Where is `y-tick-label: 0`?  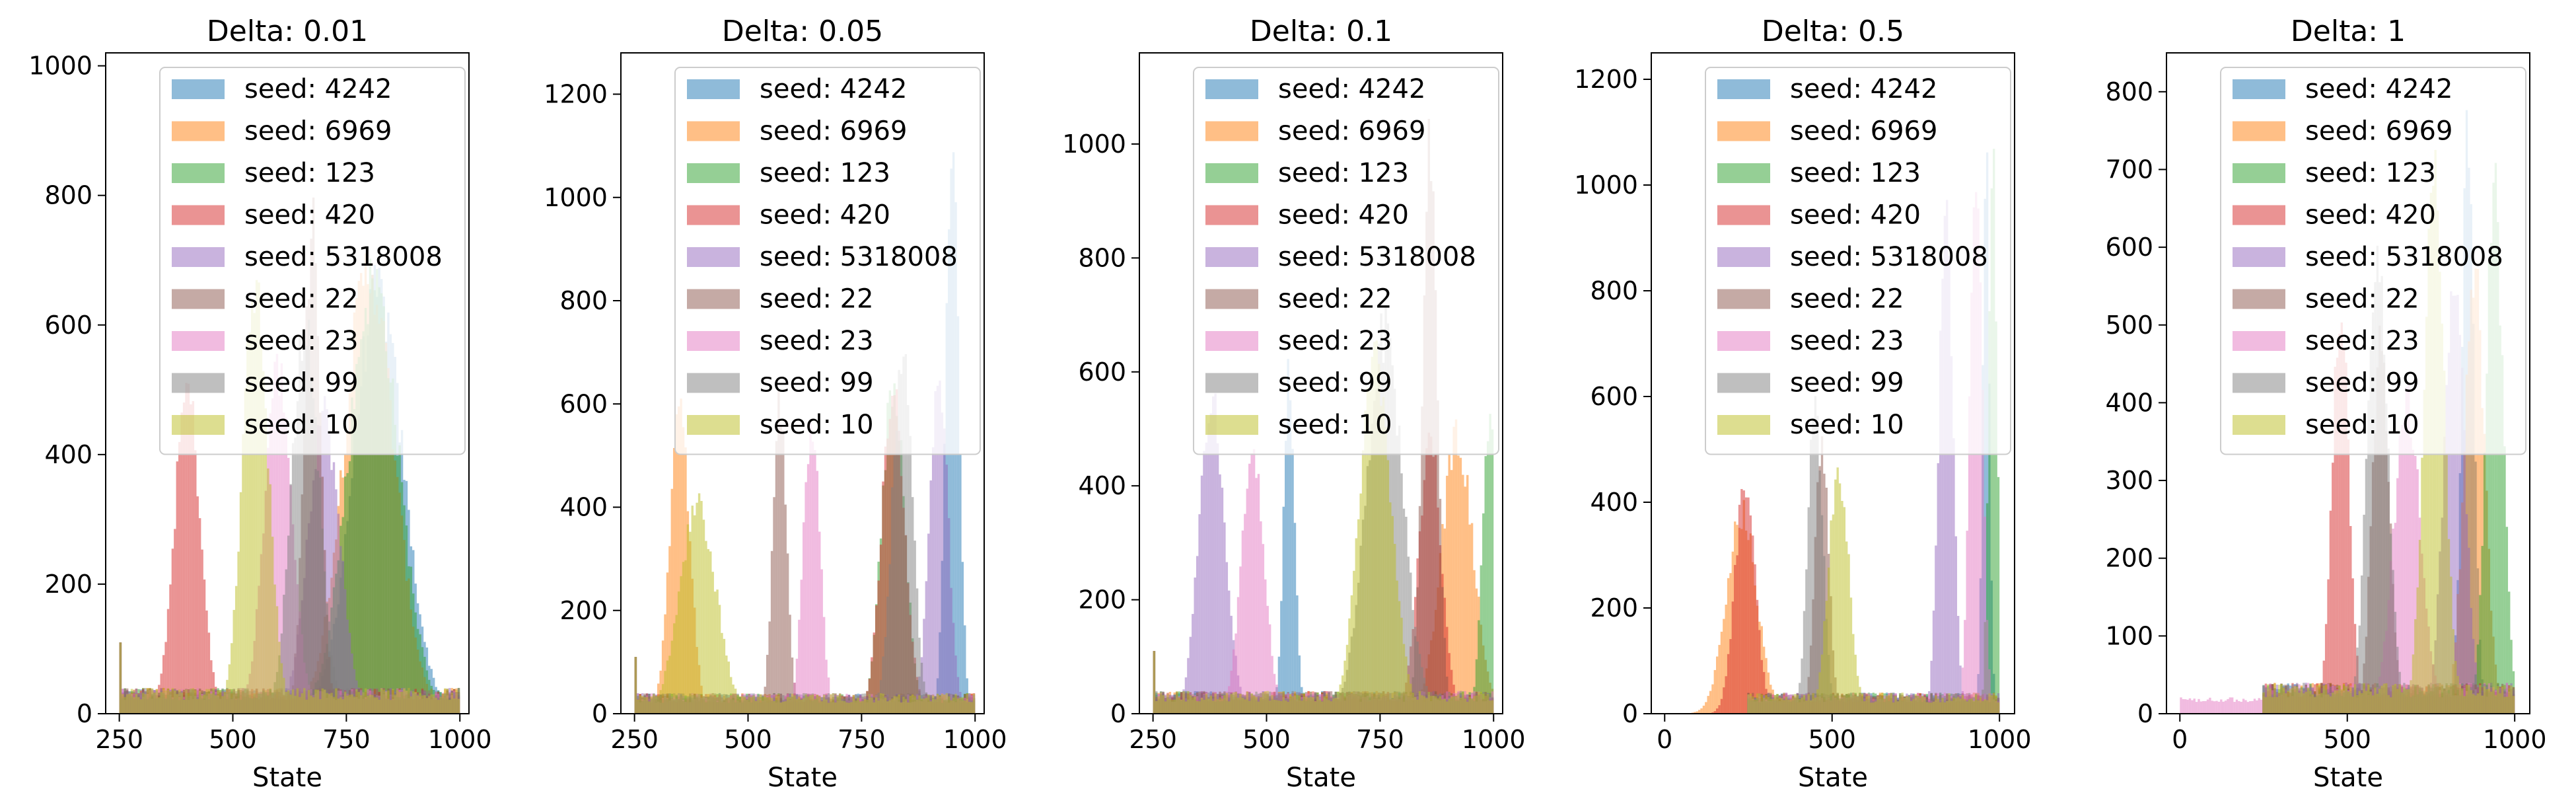
y-tick-label: 0 is located at coordinates (600, 714).